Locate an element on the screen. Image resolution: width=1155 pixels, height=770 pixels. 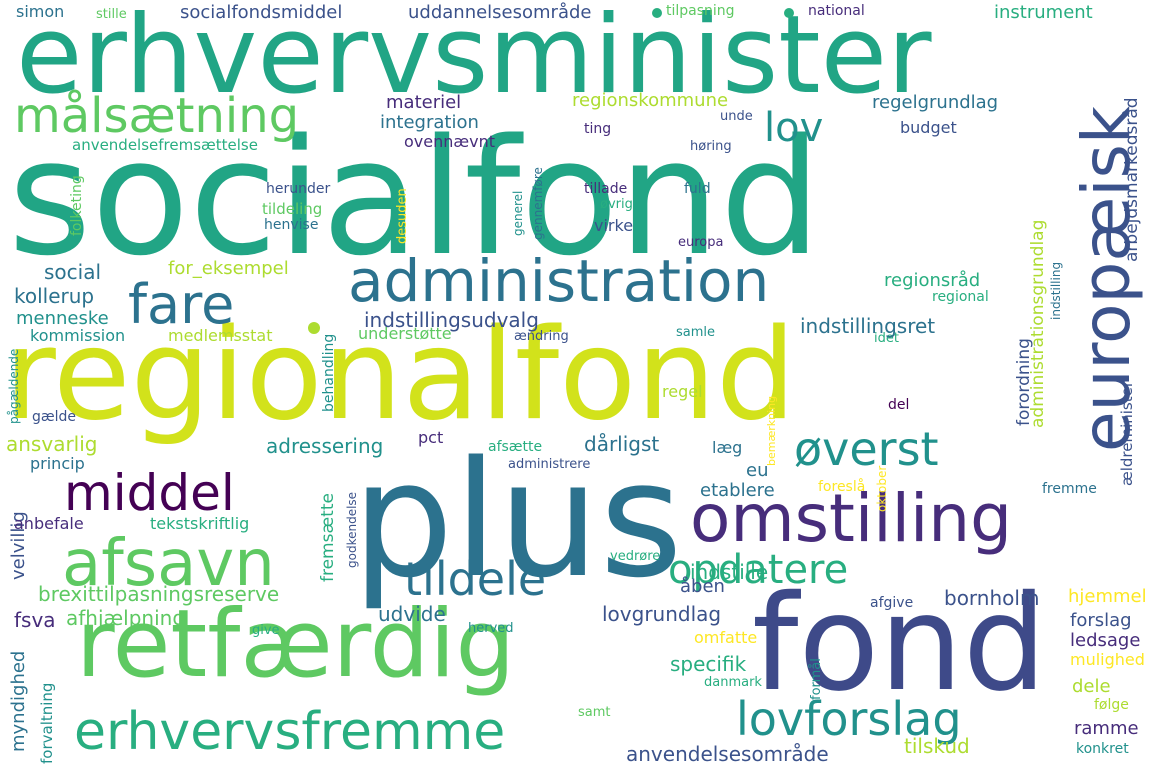
word: middel is located at coordinates (149, 493).